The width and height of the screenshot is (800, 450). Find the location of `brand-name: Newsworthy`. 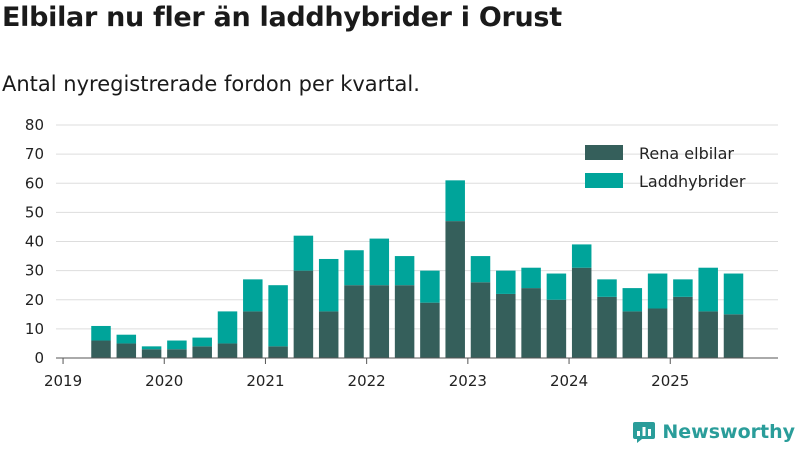

brand-name: Newsworthy is located at coordinates (728, 432).